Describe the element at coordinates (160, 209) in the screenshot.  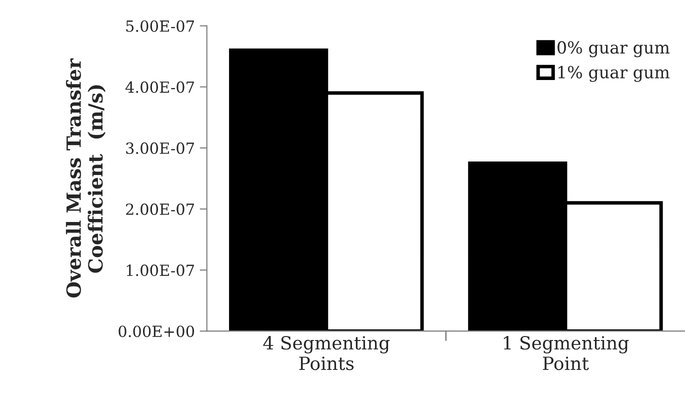
I see `y-tick-label: 2.00E-07` at that location.